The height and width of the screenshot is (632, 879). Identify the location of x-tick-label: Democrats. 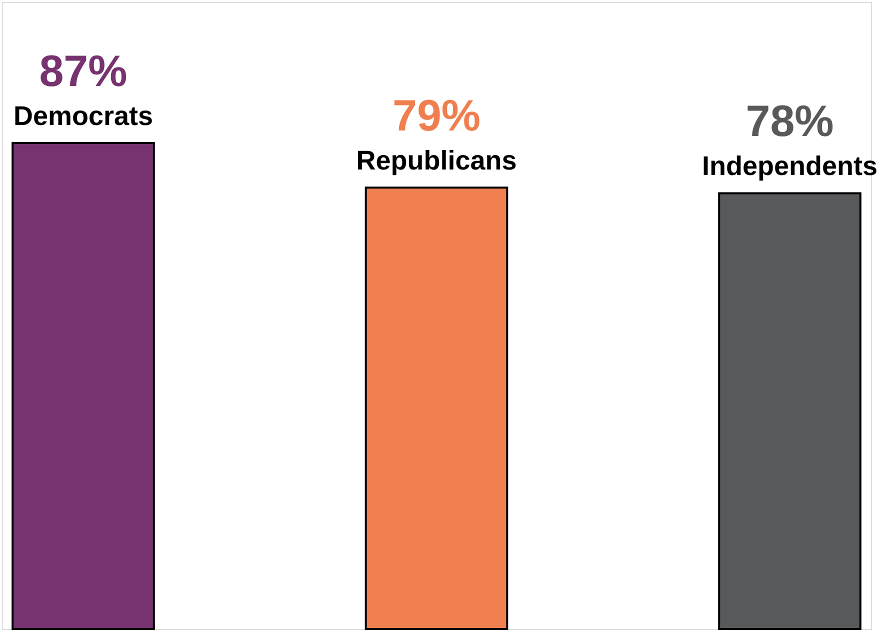
(83, 115).